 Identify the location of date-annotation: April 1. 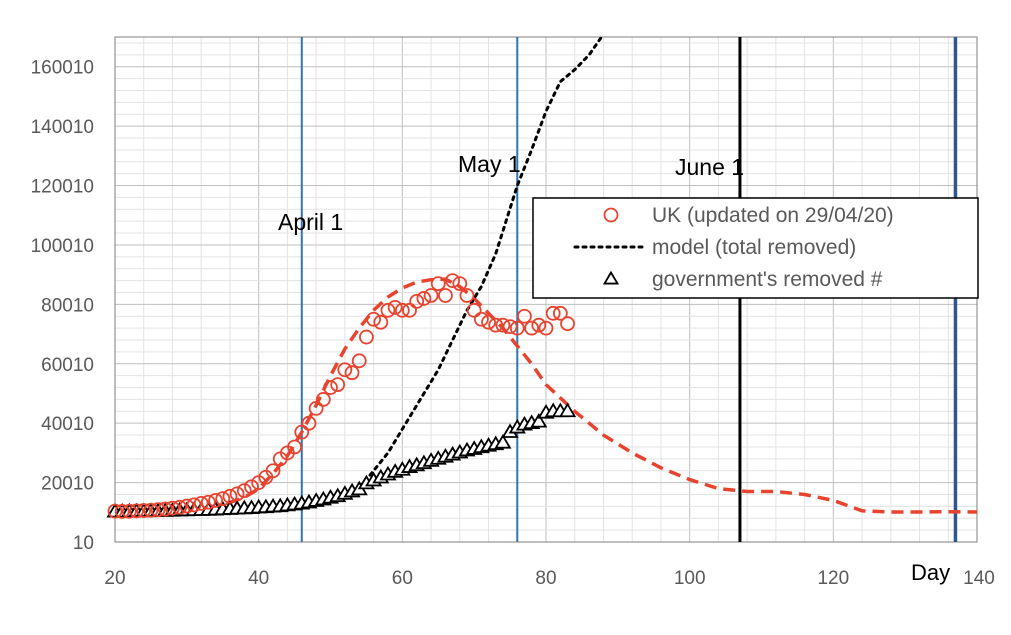
(310, 222).